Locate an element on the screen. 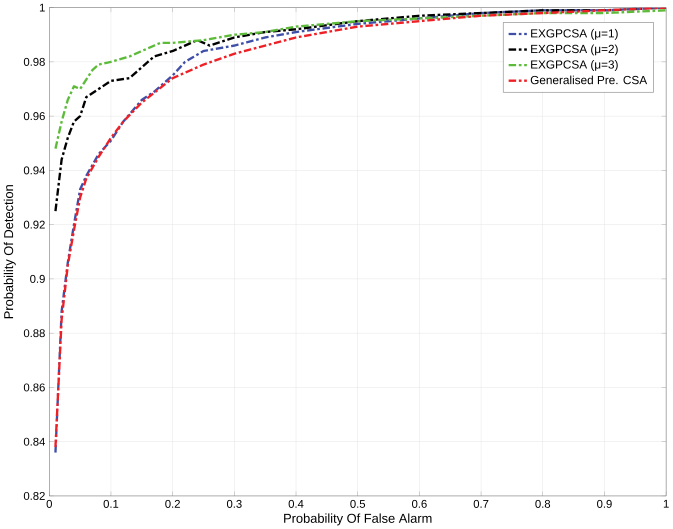  x-tick-label: 1 is located at coordinates (666, 504).